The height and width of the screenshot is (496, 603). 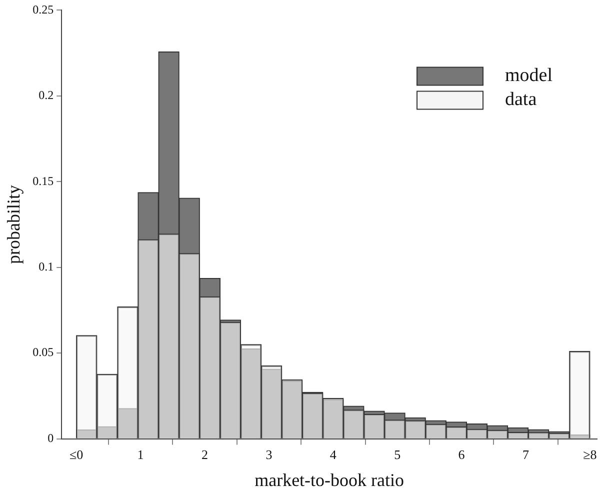 I want to click on y-tick-label: 0.2, so click(x=46, y=95).